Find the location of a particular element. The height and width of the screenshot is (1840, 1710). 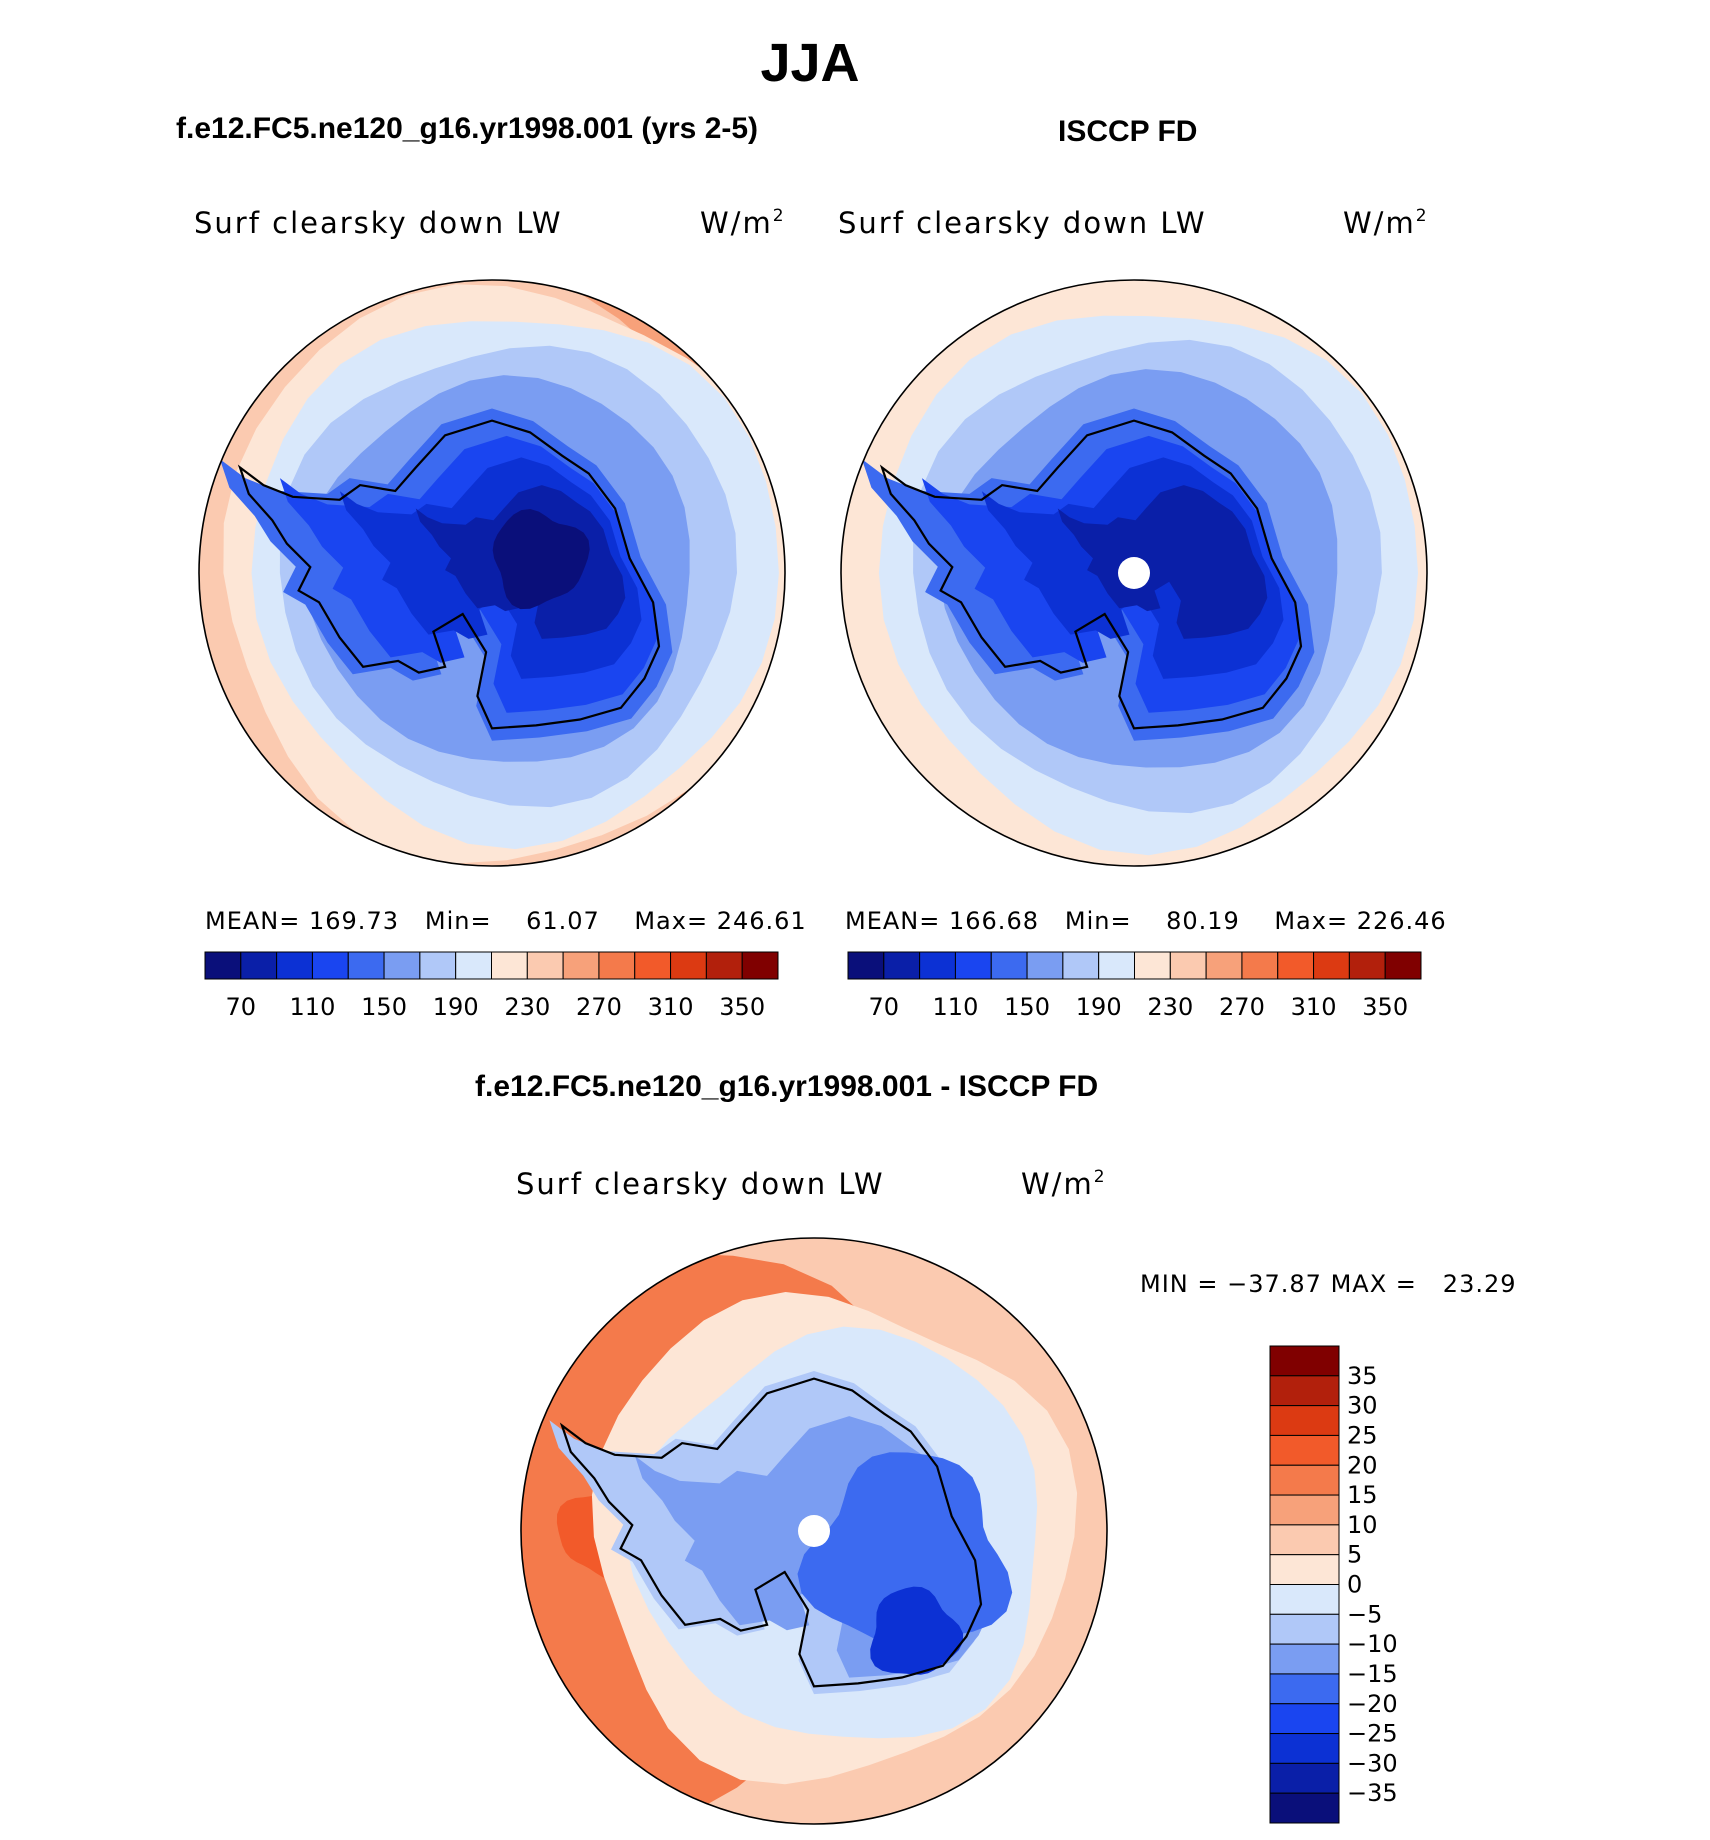

panel3-units-label: W/m2 is located at coordinates (1064, 1184).